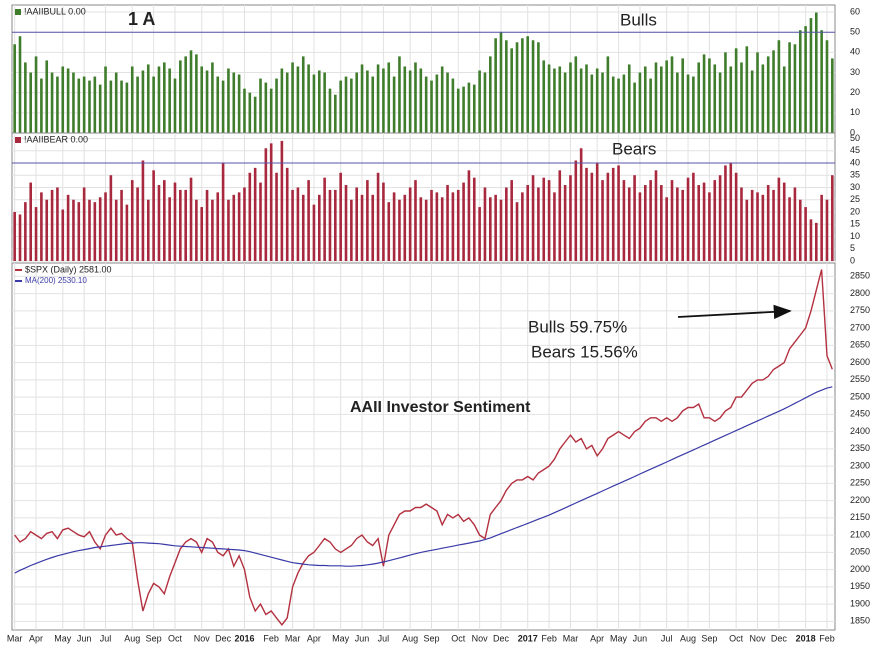 The width and height of the screenshot is (878, 649). What do you see at coordinates (18, 12) in the screenshot?
I see `legend-swatch` at bounding box center [18, 12].